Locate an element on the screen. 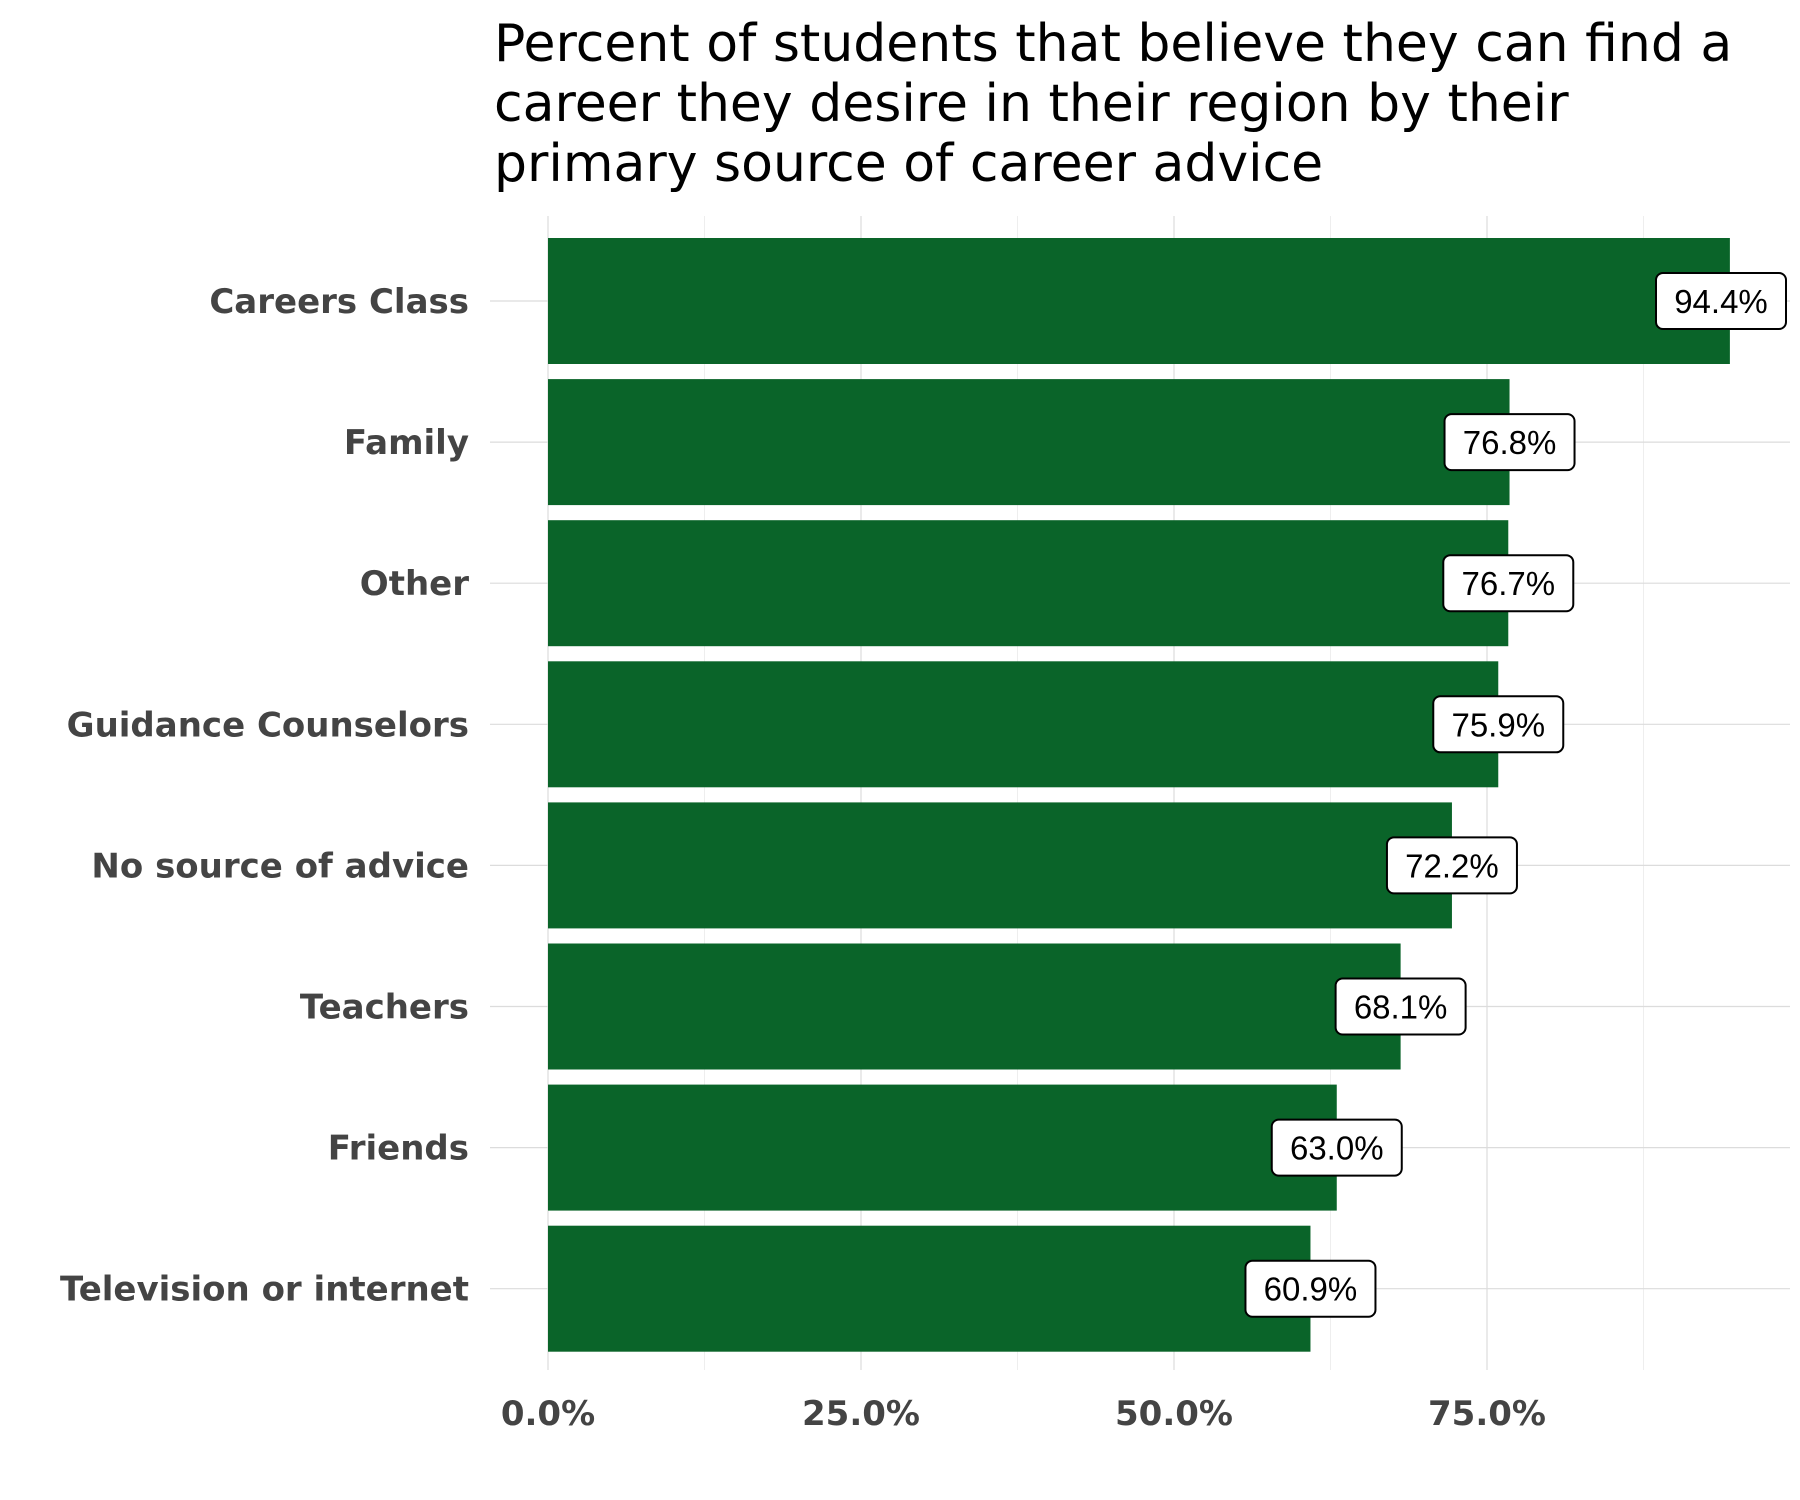 This screenshot has height=1500, width=1800. data-label: 68.1% is located at coordinates (1401, 1007).